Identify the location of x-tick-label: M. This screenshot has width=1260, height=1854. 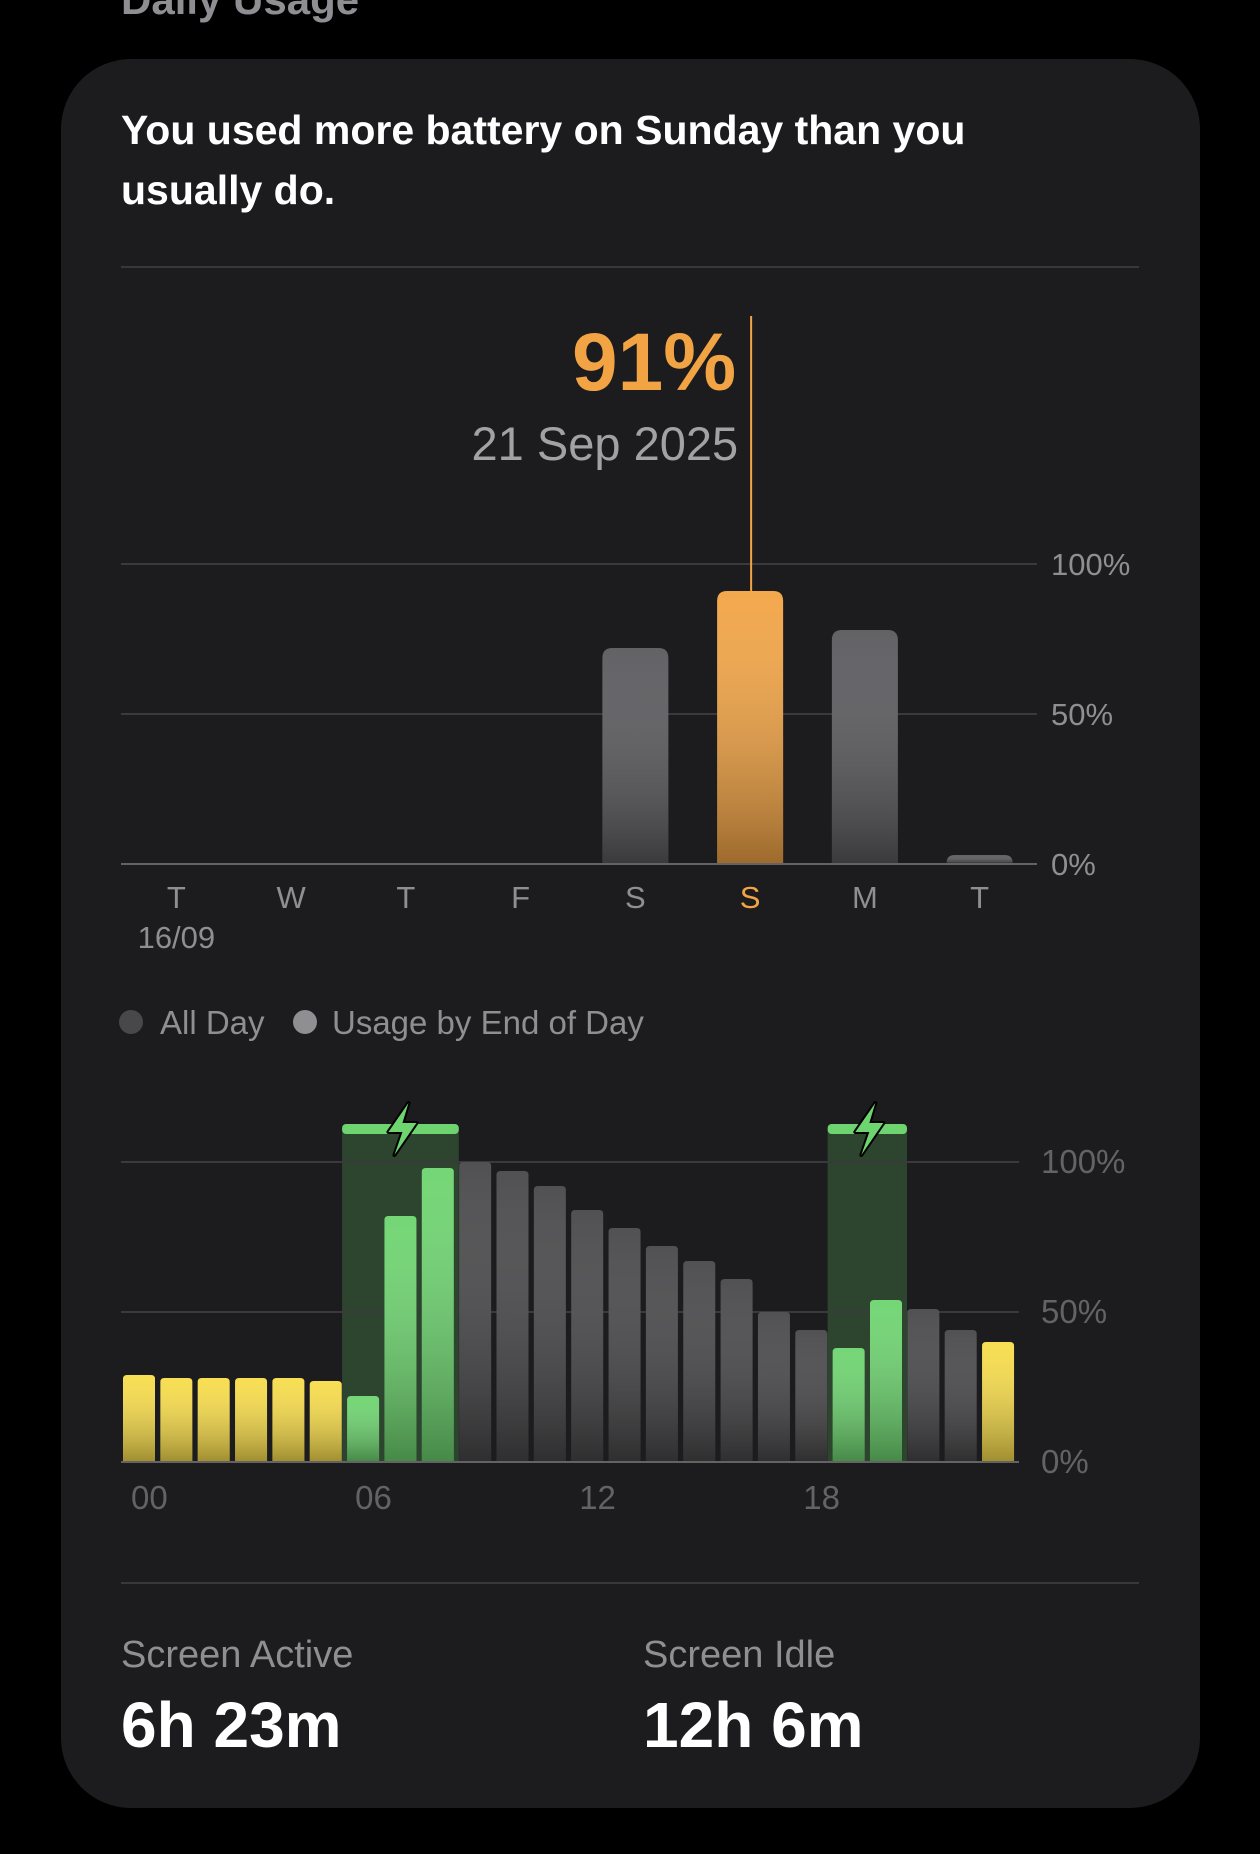
(865, 897).